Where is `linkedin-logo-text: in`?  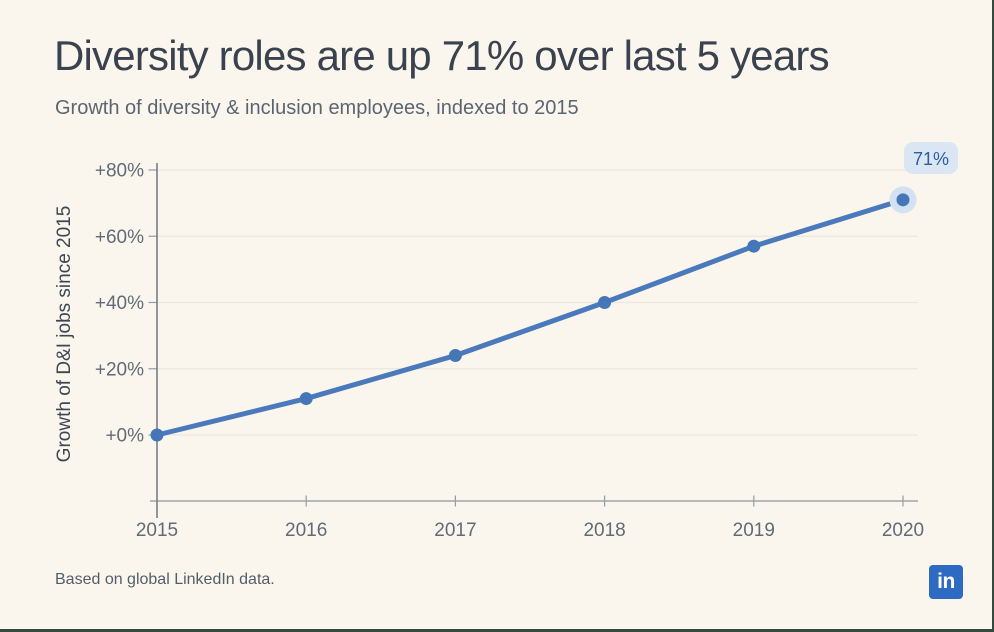 linkedin-logo-text: in is located at coordinates (946, 581).